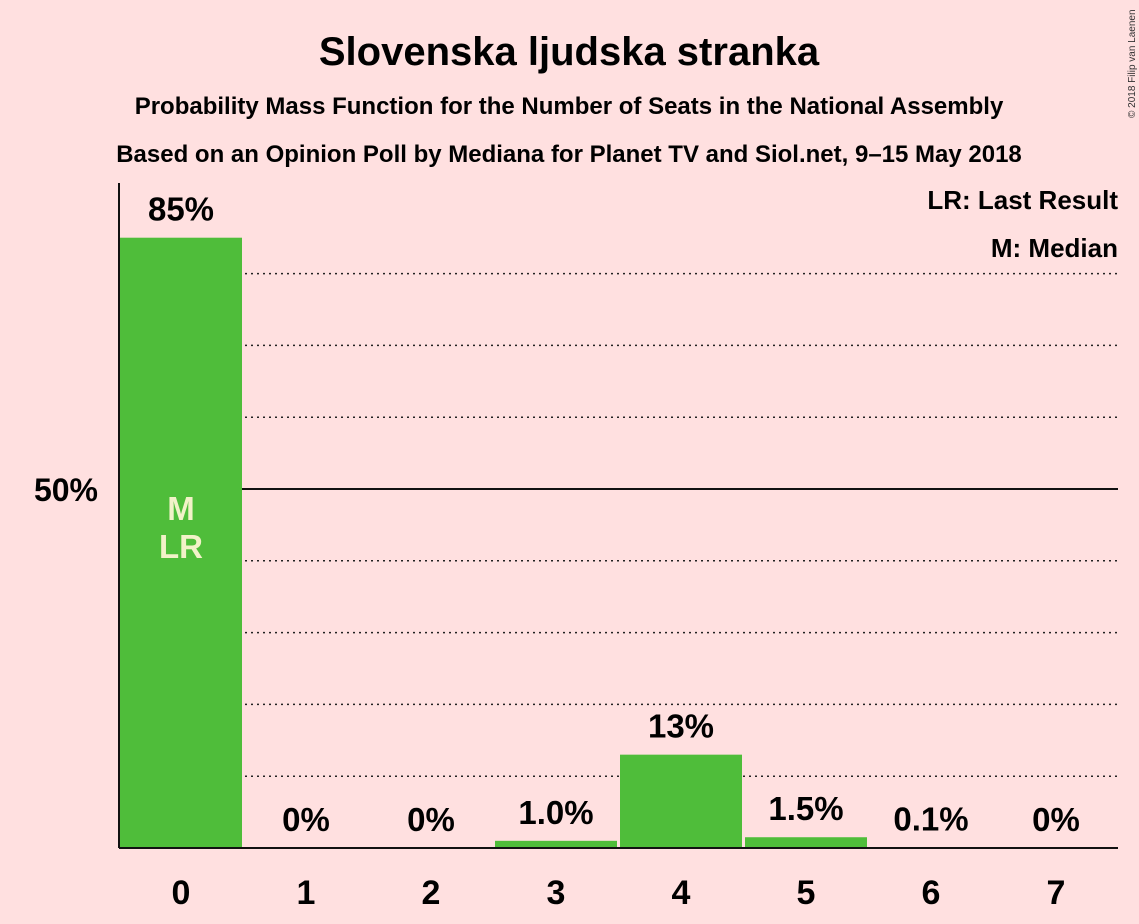 Image resolution: width=1139 pixels, height=924 pixels. What do you see at coordinates (1132, 63) in the screenshot?
I see `copyright-notice: © 2018 Filip van Laenen` at bounding box center [1132, 63].